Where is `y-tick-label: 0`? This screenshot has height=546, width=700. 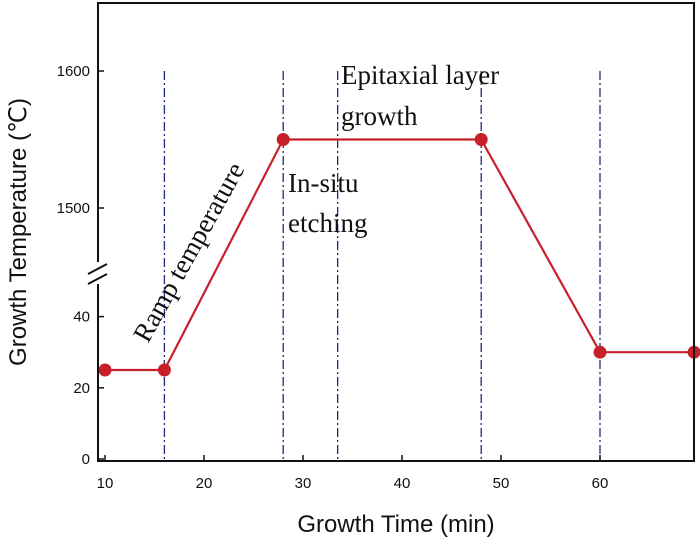
y-tick-label: 0 is located at coordinates (86, 459).